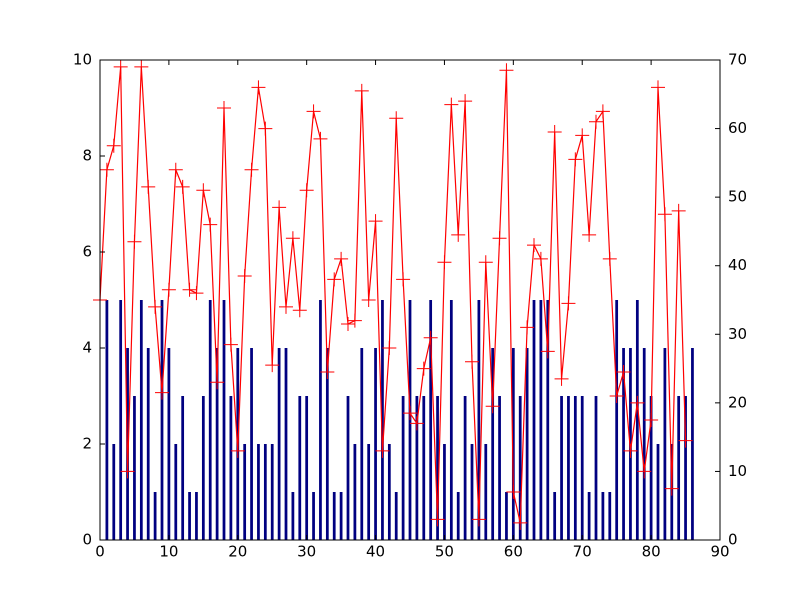 The height and width of the screenshot is (600, 800). I want to click on y2-tick-label: 0, so click(733, 540).